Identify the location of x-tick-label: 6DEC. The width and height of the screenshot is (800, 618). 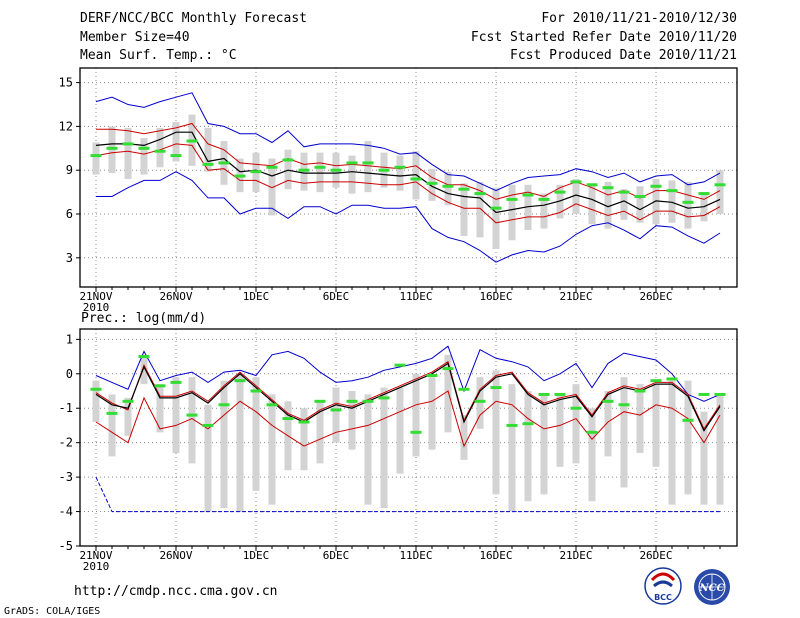
(336, 296).